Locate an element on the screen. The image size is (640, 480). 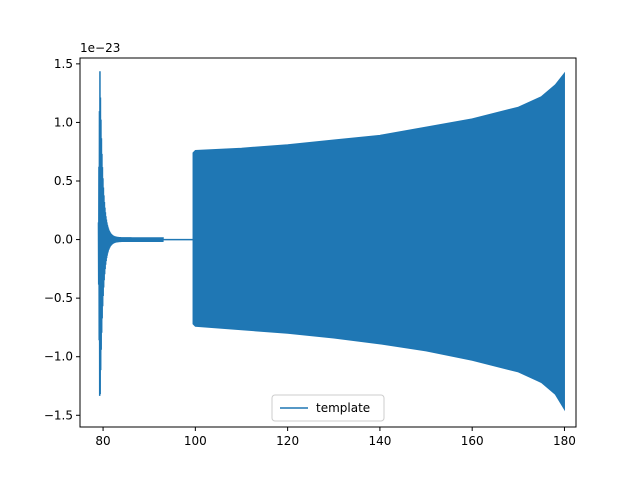
series-template-transient-line is located at coordinates (130, 233).